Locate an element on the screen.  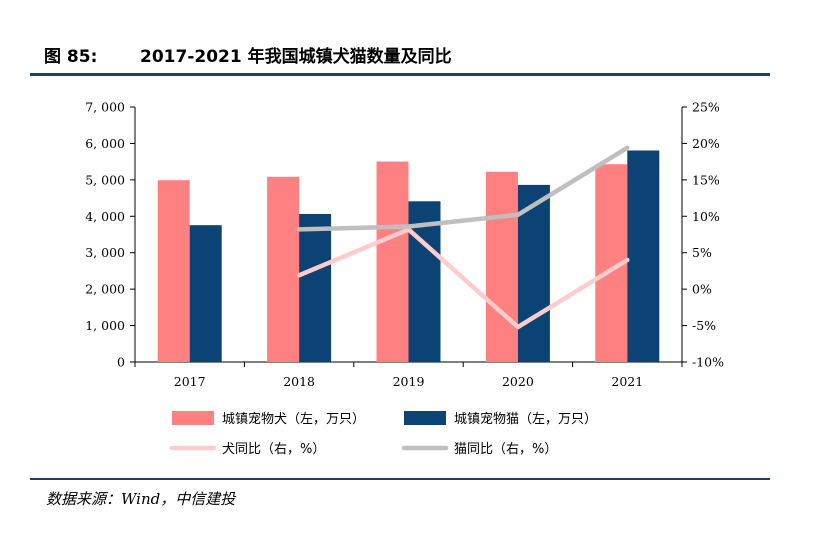
right-tick-label: 0% is located at coordinates (702, 289).